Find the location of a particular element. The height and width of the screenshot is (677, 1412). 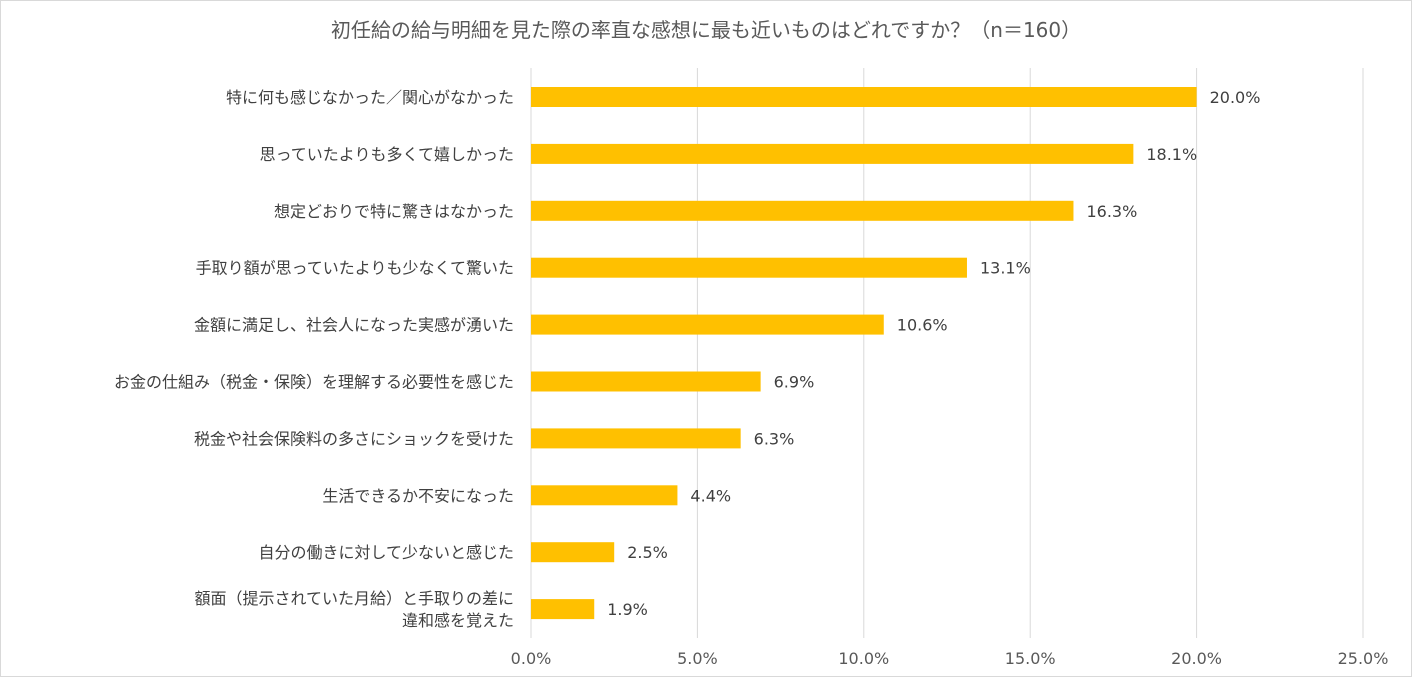

category-label-line: 額面（提示されていた月給）と手取りの差に is located at coordinates (354, 598).